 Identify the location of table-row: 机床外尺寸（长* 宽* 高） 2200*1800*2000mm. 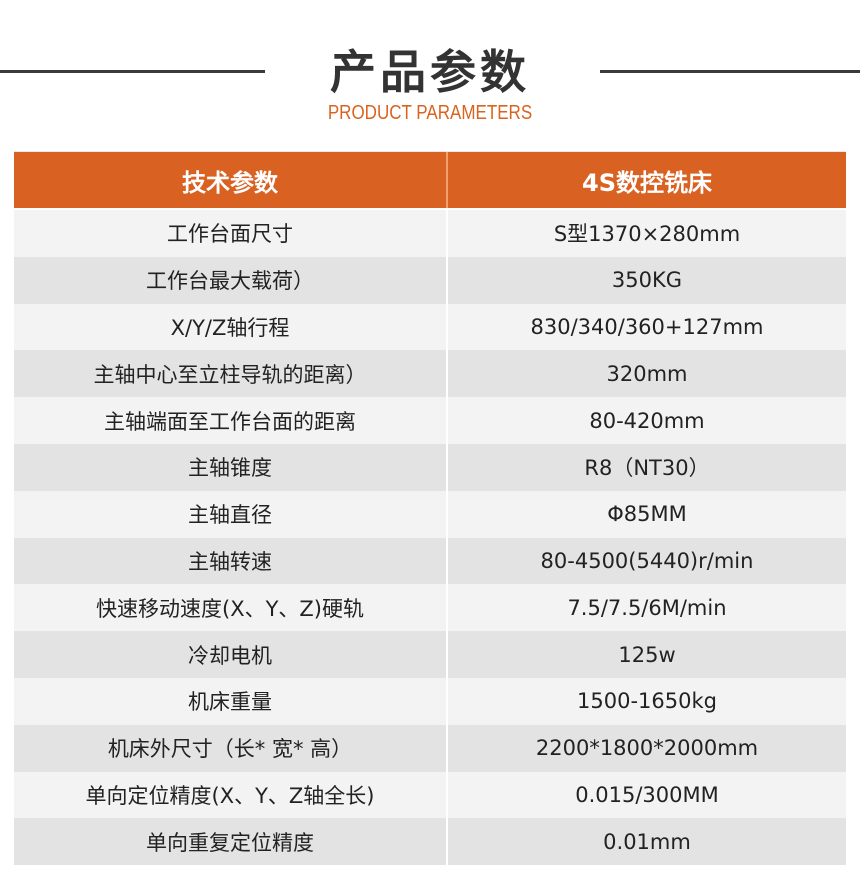
(430, 748).